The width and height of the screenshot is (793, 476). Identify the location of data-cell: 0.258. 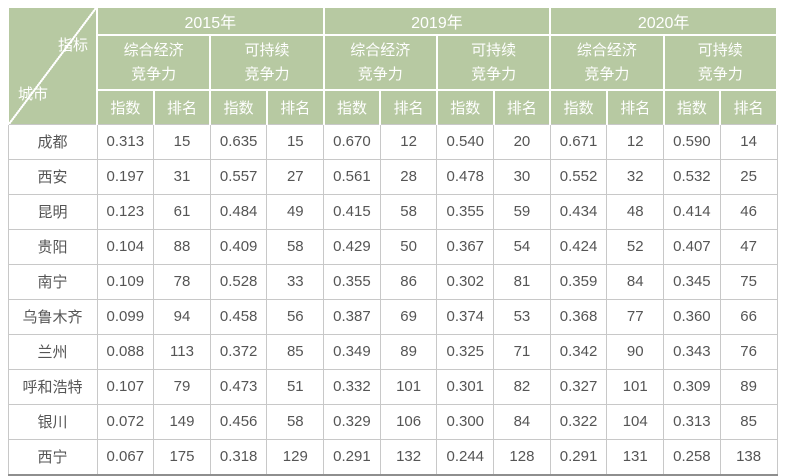
(692, 457).